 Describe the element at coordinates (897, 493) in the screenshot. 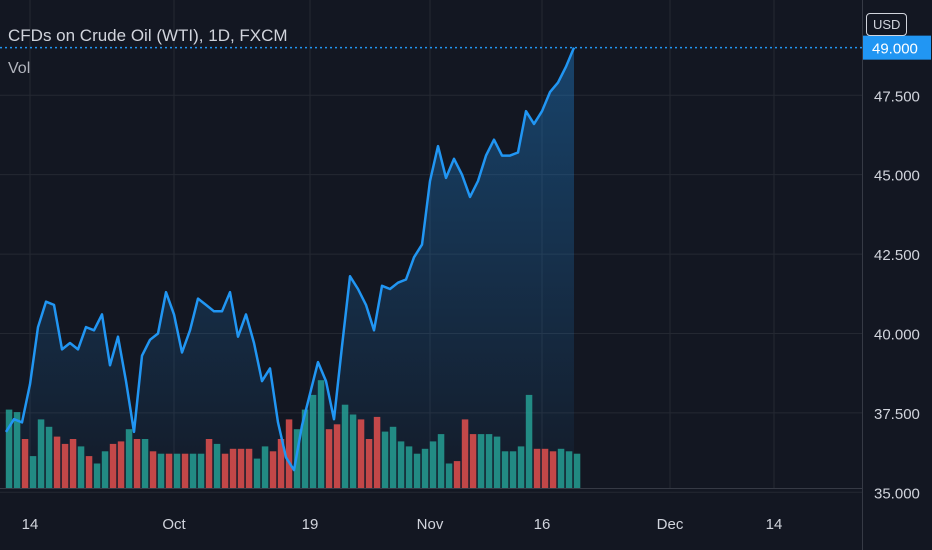

I see `y-tick-label: 35.000` at that location.